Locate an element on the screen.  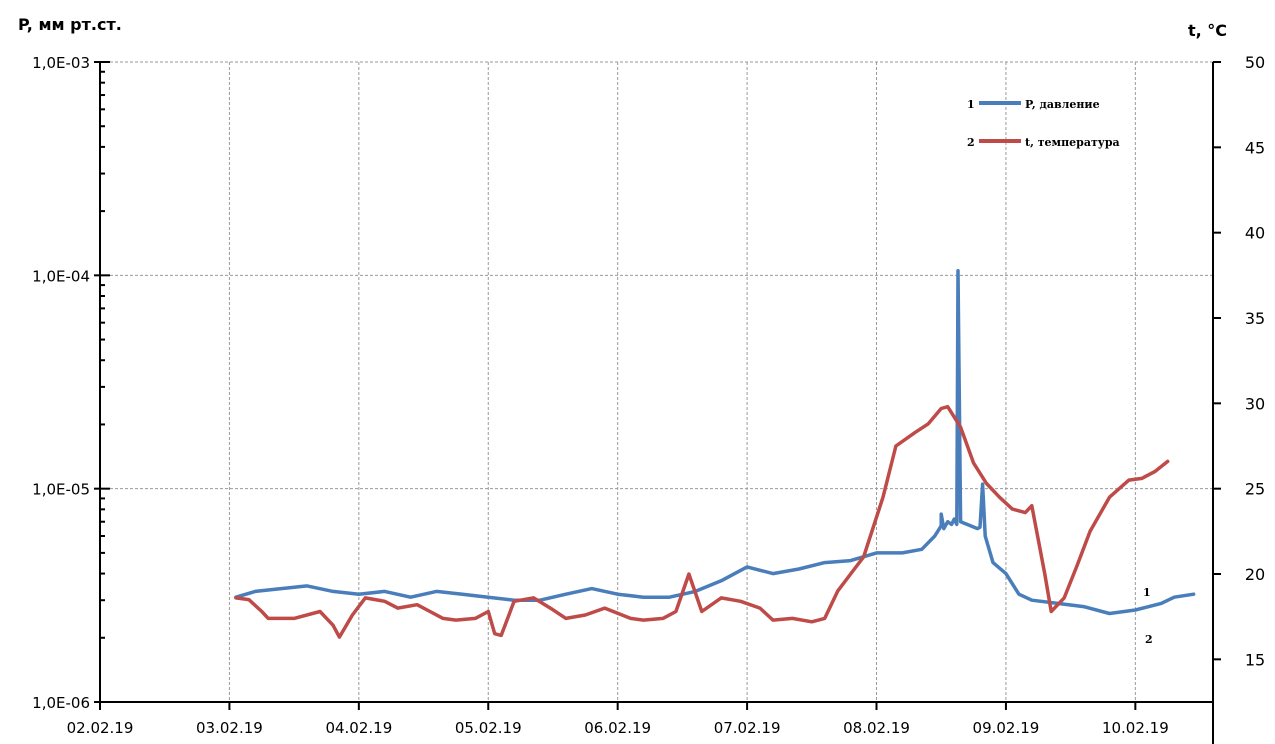
x-tick-label: 03.02.19 is located at coordinates (229, 728).